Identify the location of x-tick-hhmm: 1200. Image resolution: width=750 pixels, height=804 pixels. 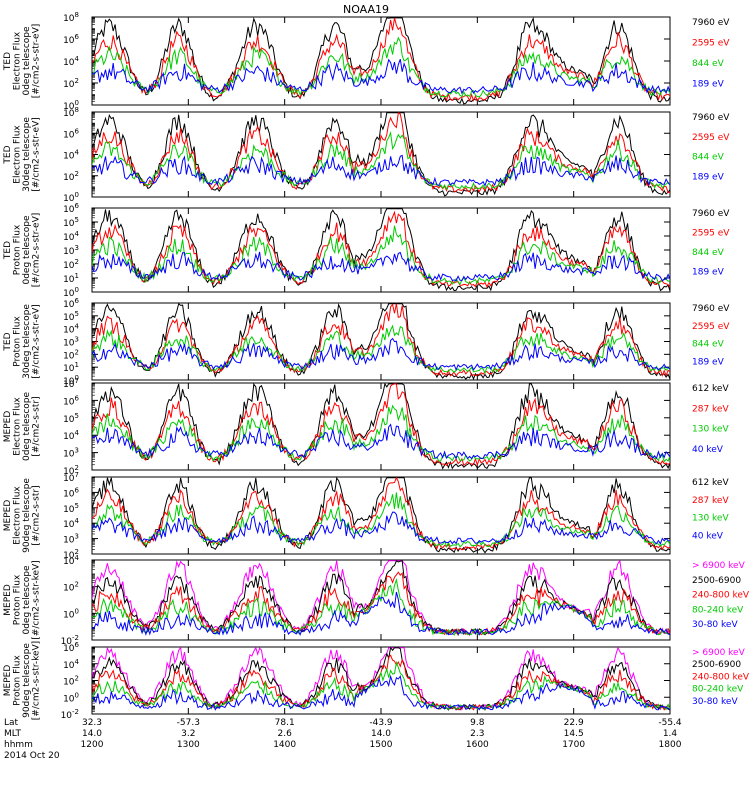
(92, 745).